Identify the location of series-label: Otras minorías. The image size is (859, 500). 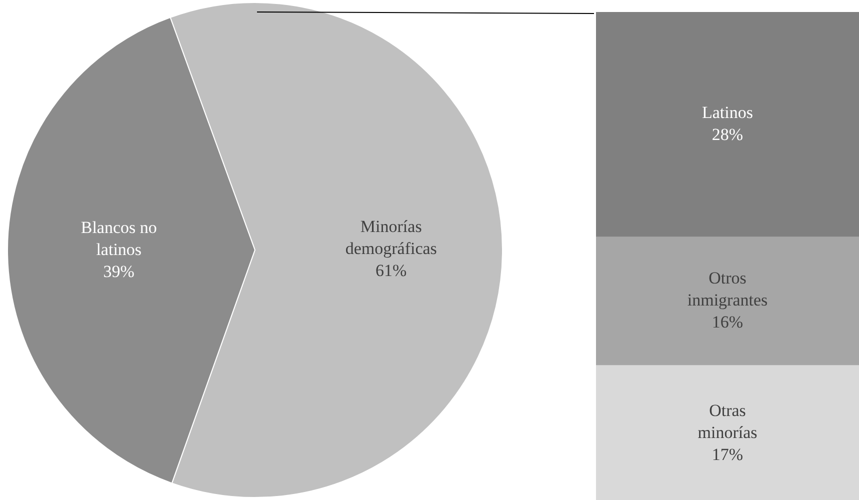
(728, 421).